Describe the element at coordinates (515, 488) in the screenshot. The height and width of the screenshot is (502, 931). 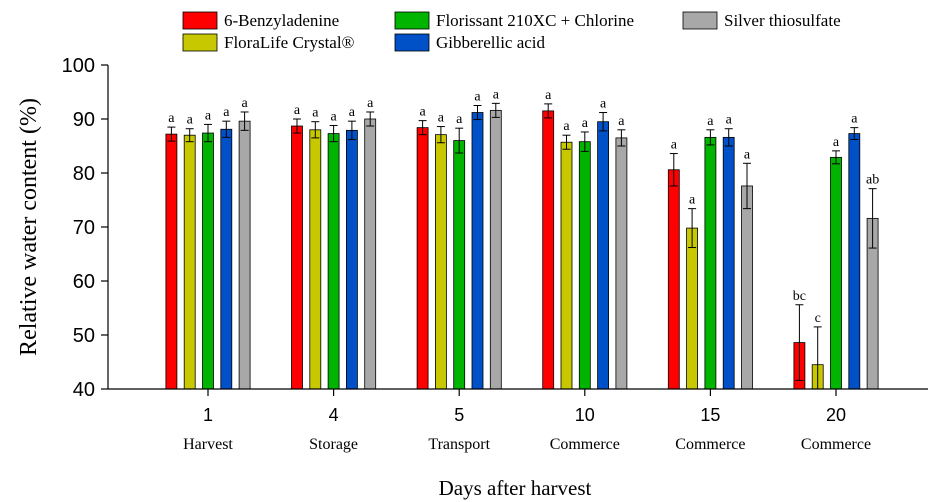
I see `x-axis-label: Days after harvest` at that location.